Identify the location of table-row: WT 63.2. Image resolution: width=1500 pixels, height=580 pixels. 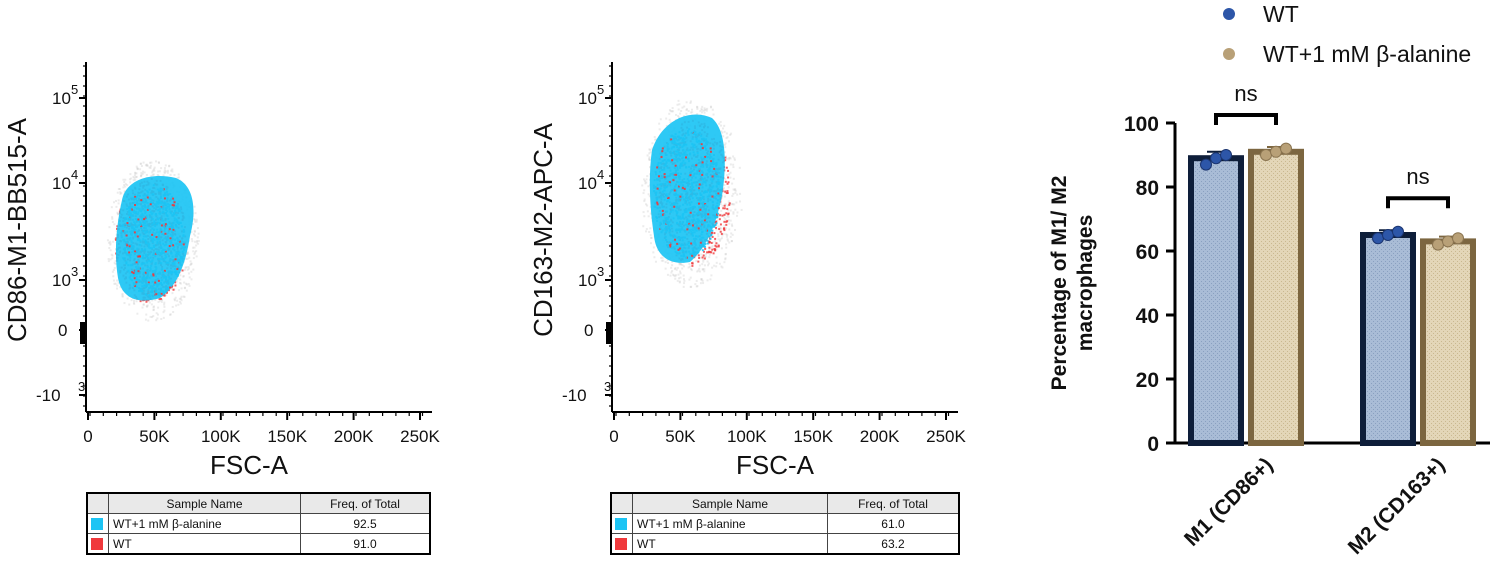
(785, 544).